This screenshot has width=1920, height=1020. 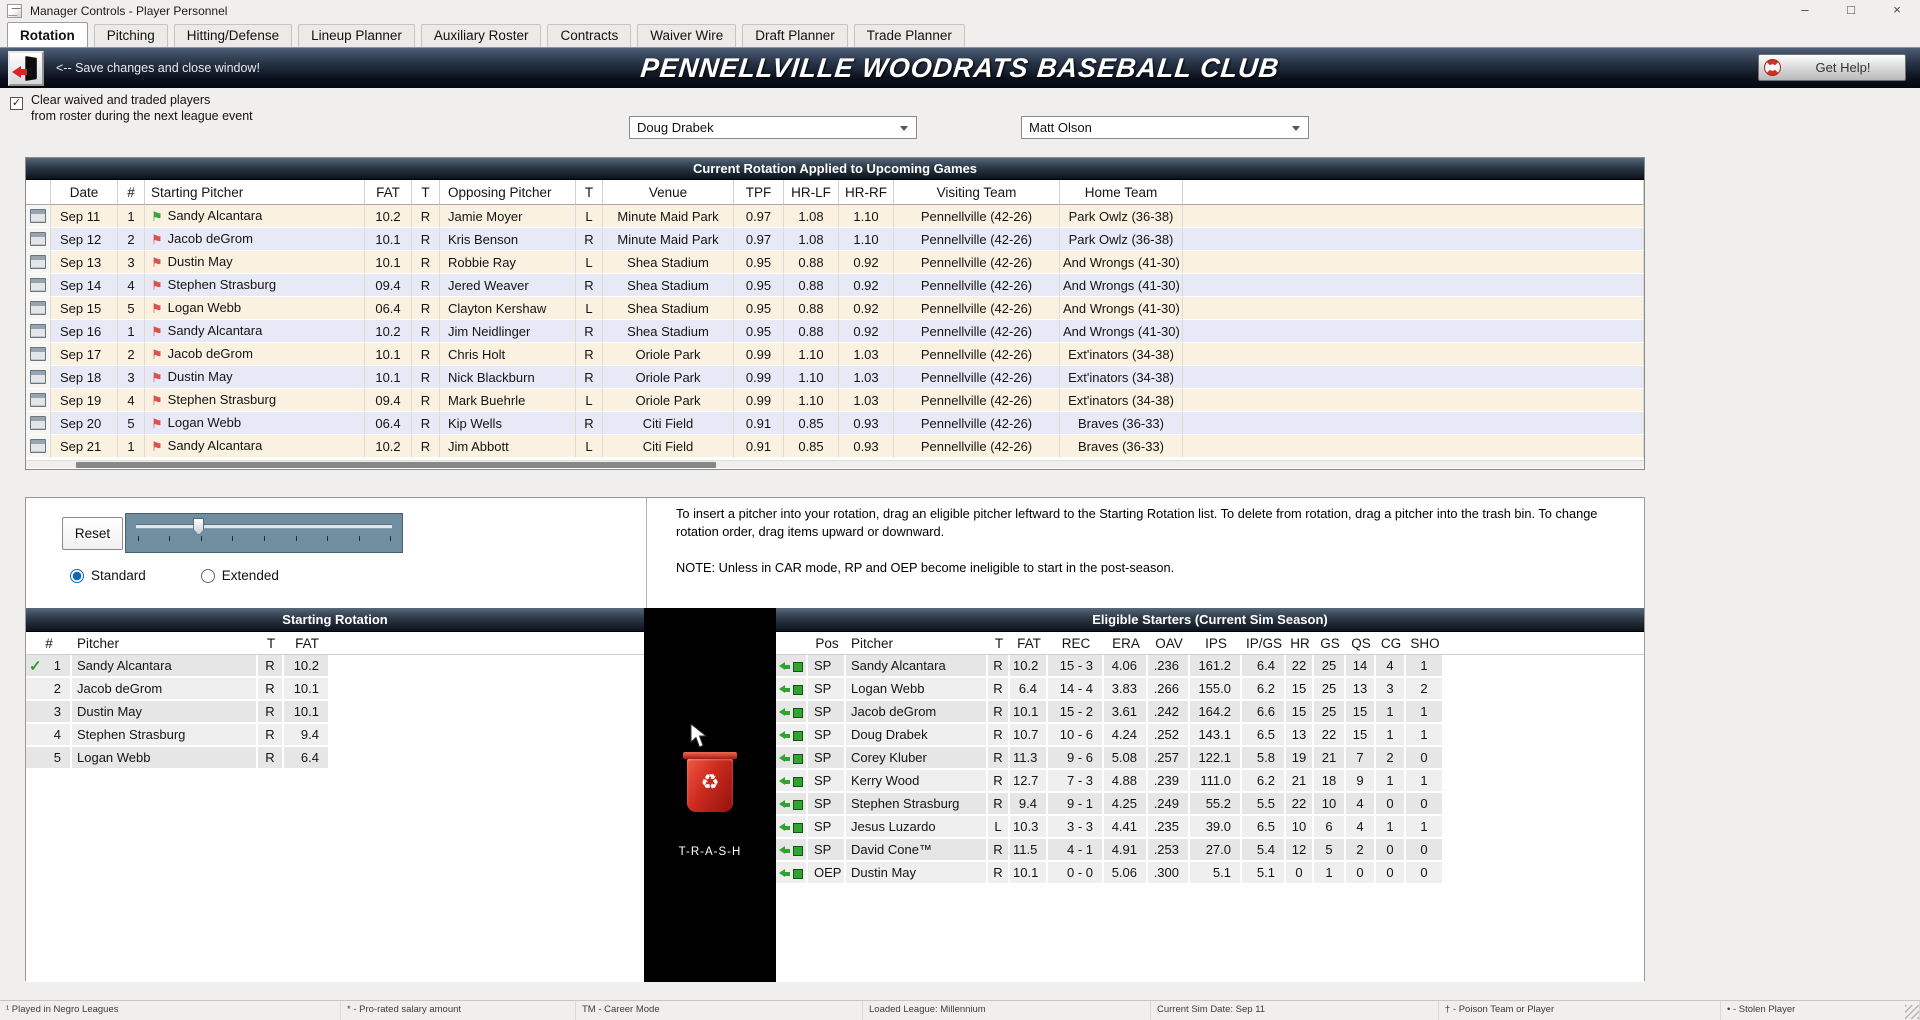 What do you see at coordinates (1772, 67) in the screenshot?
I see `life-ring-icon` at bounding box center [1772, 67].